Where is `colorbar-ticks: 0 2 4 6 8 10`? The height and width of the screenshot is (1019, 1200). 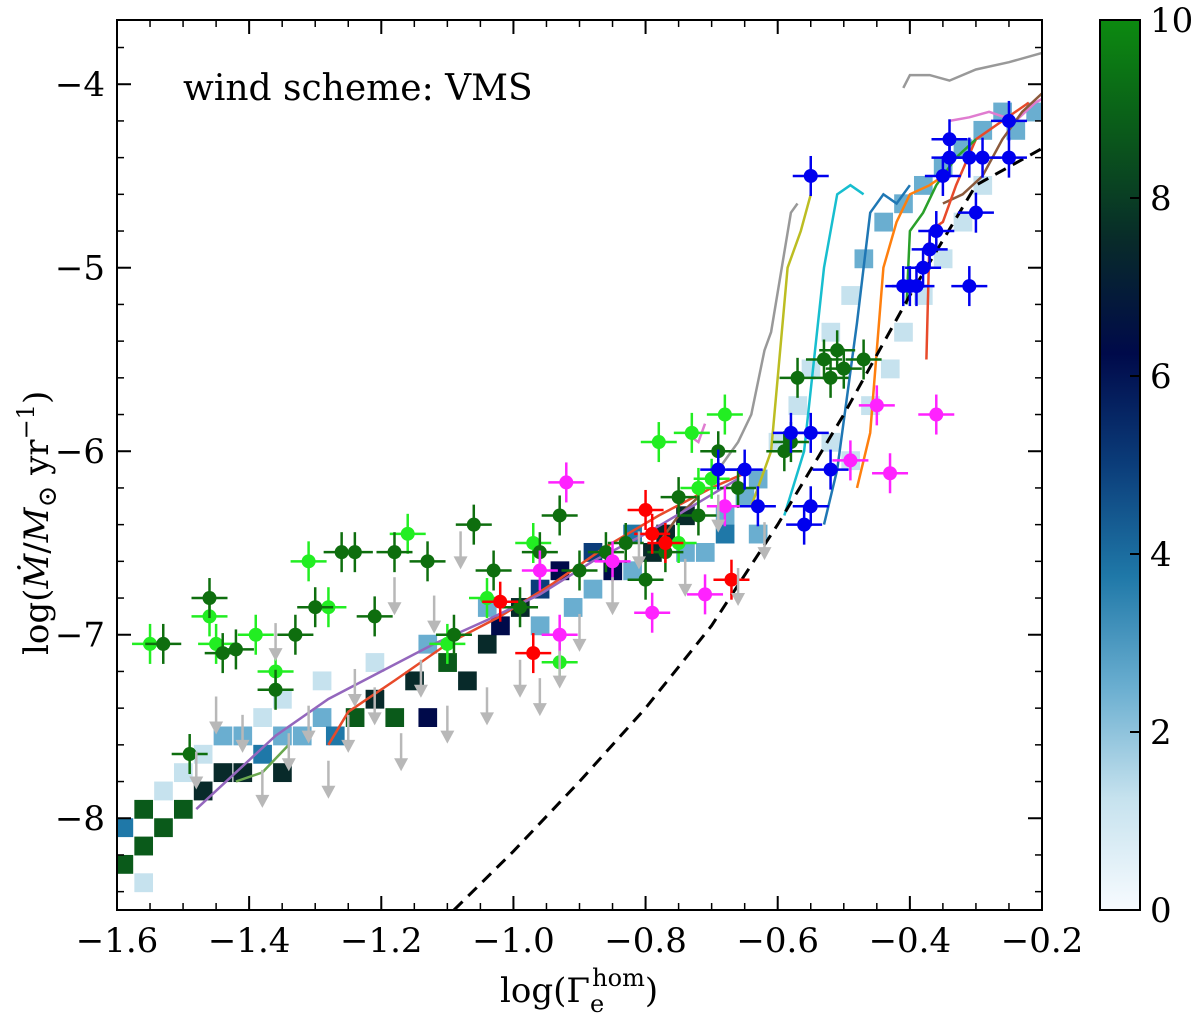
colorbar-ticks: 0 2 4 6 8 10 is located at coordinates (1161, 466).